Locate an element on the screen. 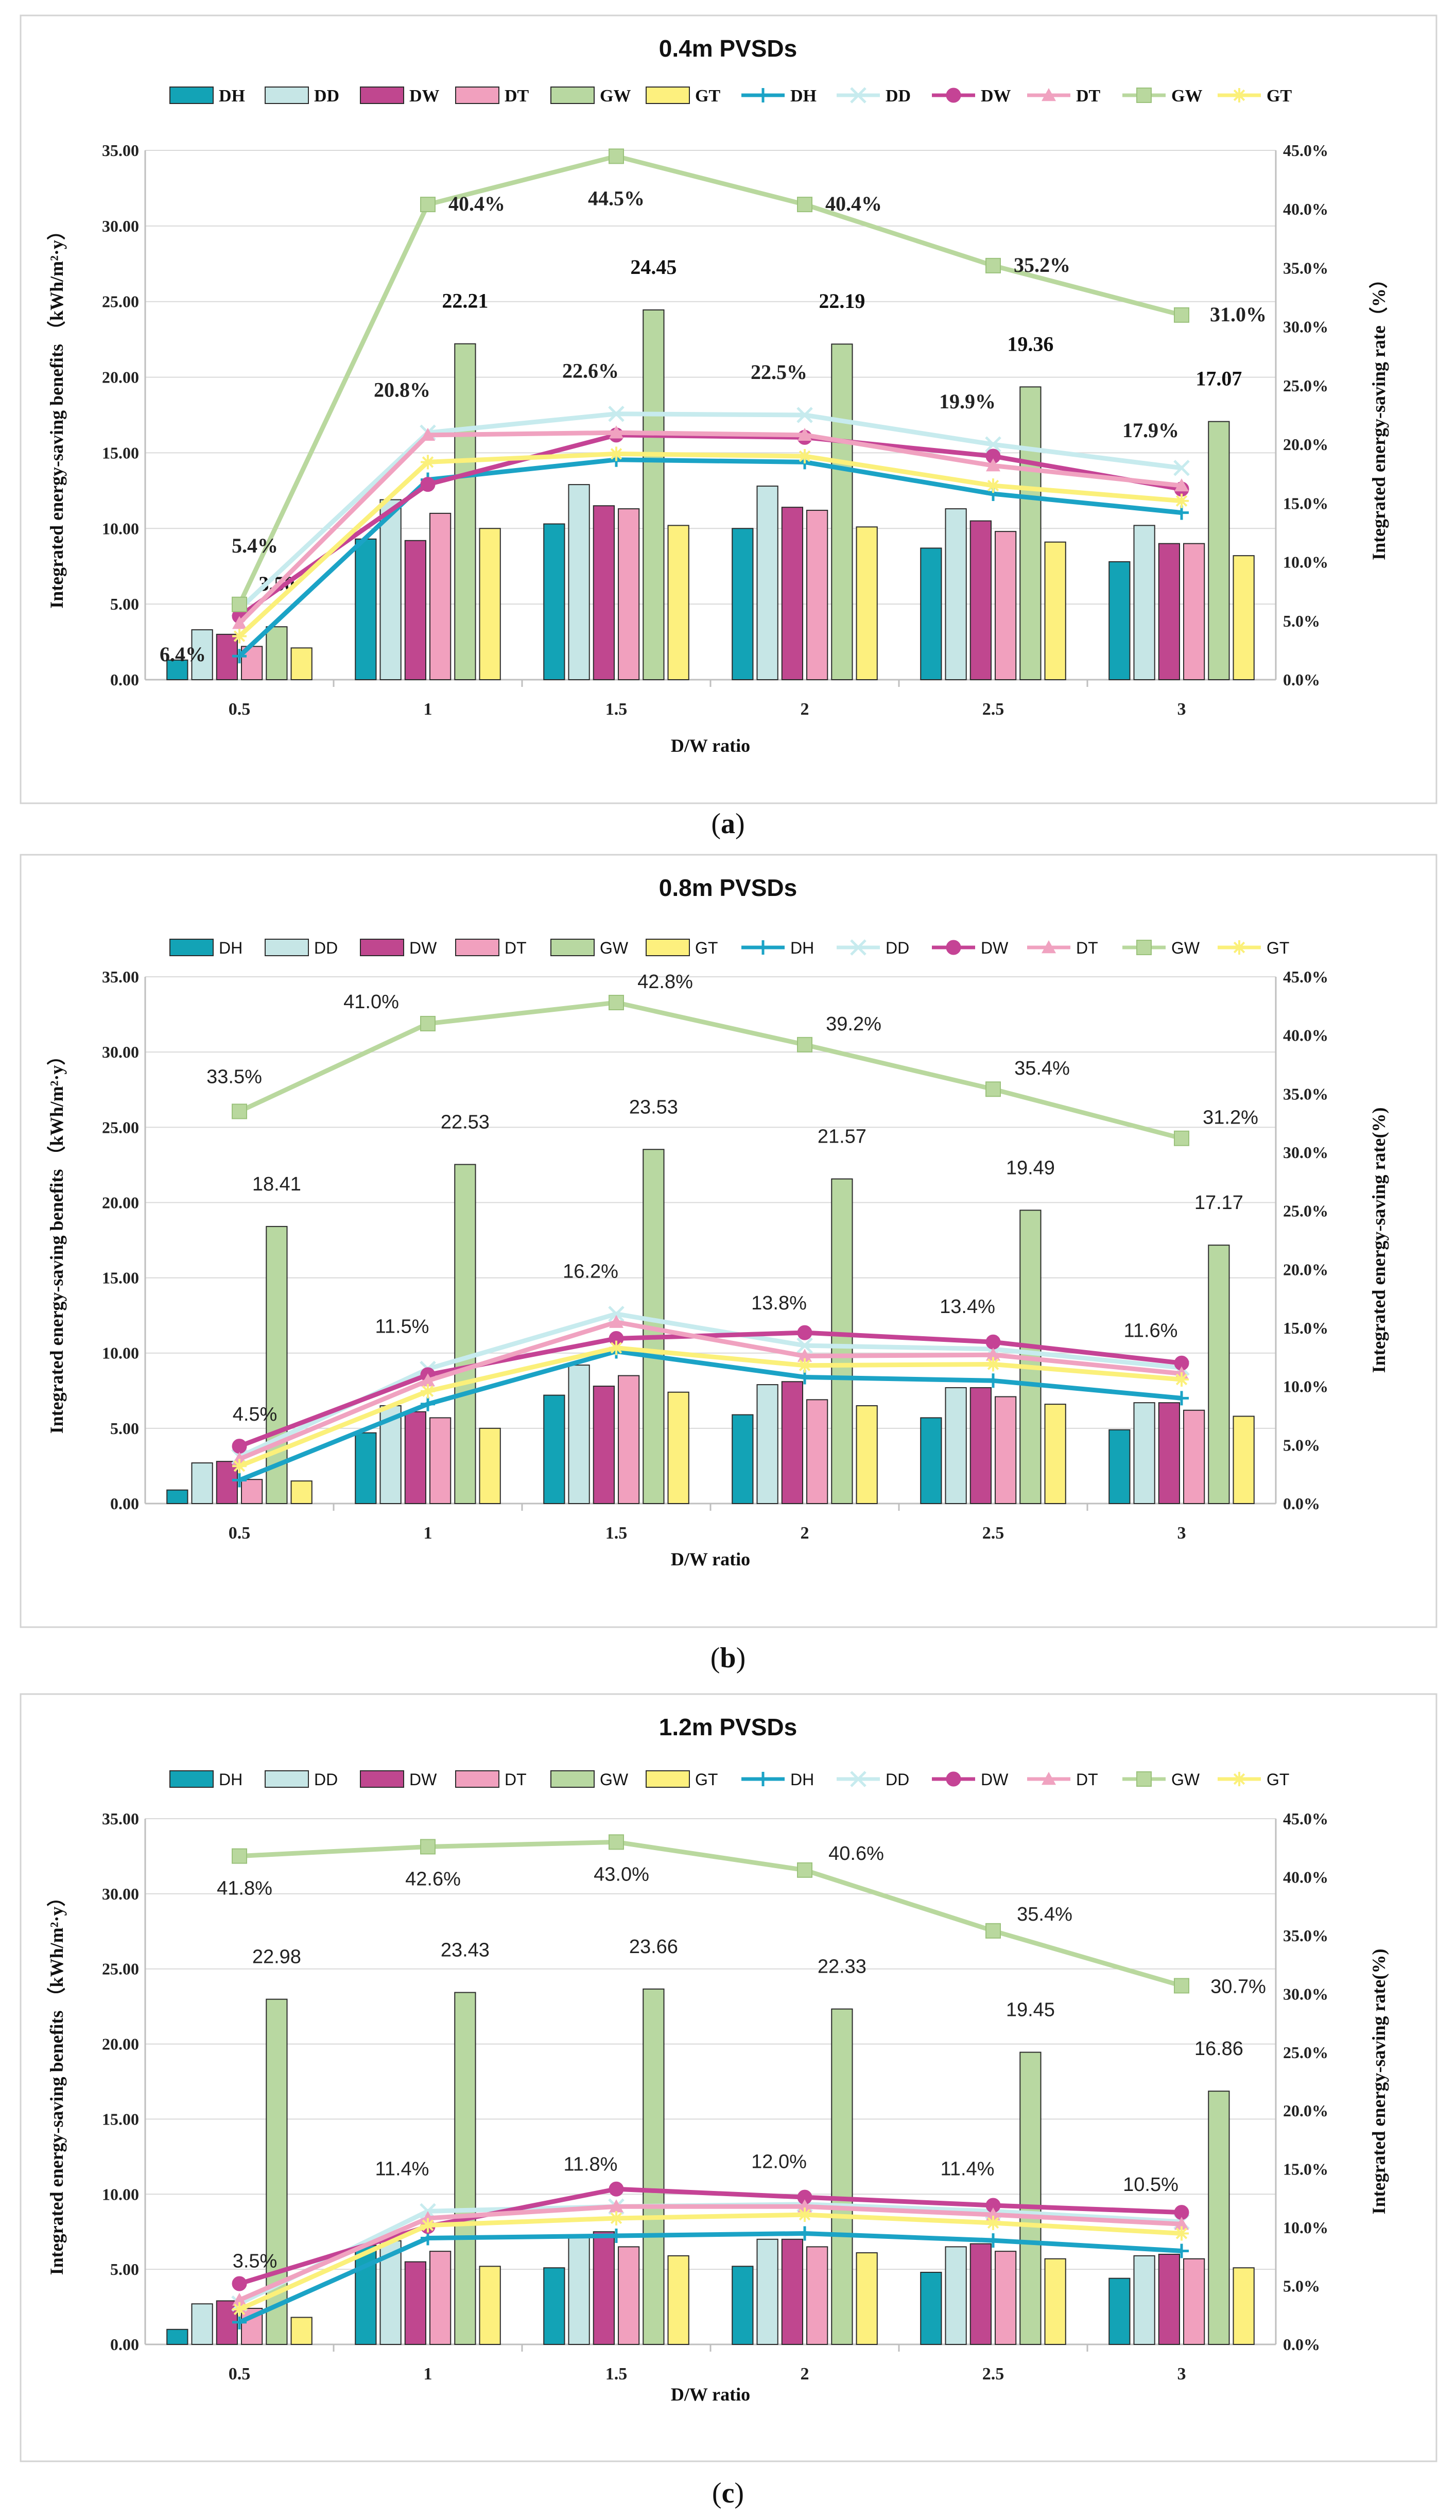 This screenshot has width=1456, height=2520. x-tick-label: 2 is located at coordinates (805, 1534).